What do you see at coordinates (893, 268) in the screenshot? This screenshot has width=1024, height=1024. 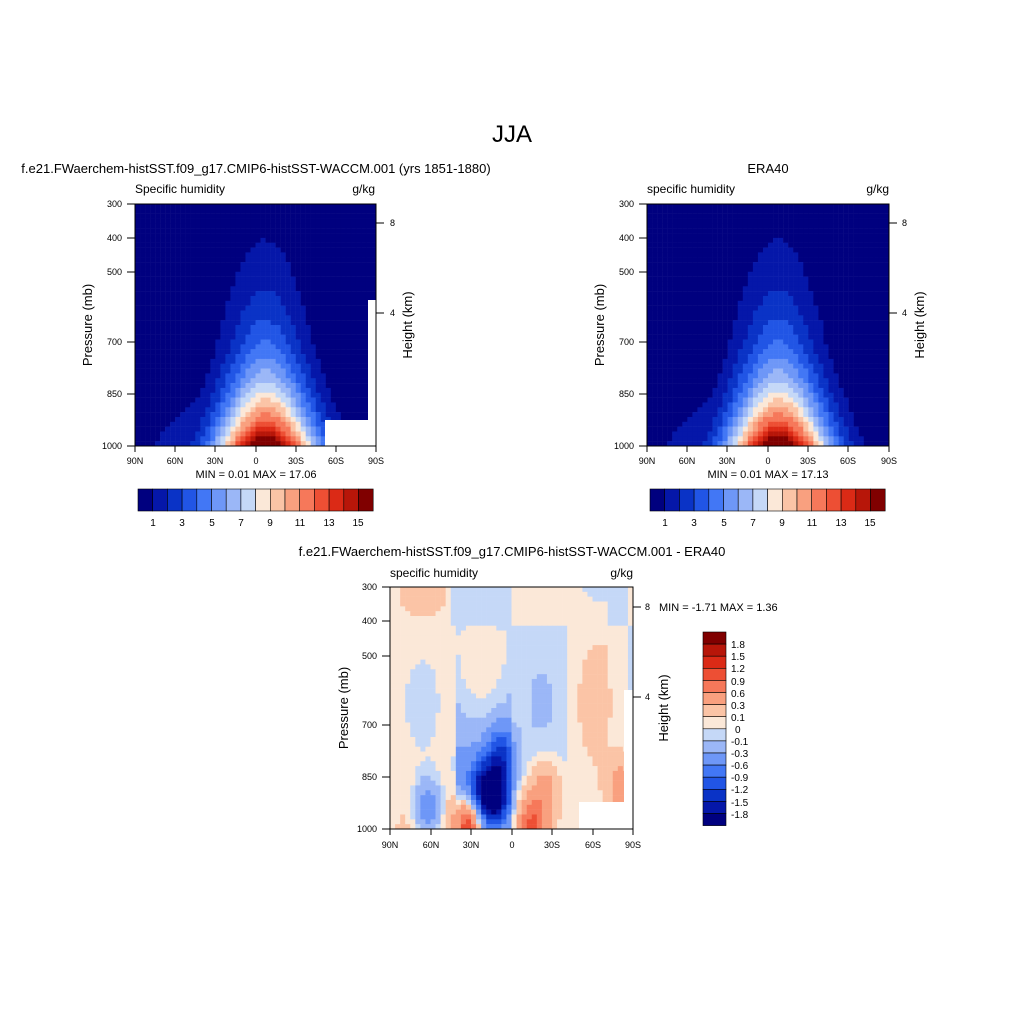 I see `y-right-tick-marks` at bounding box center [893, 268].